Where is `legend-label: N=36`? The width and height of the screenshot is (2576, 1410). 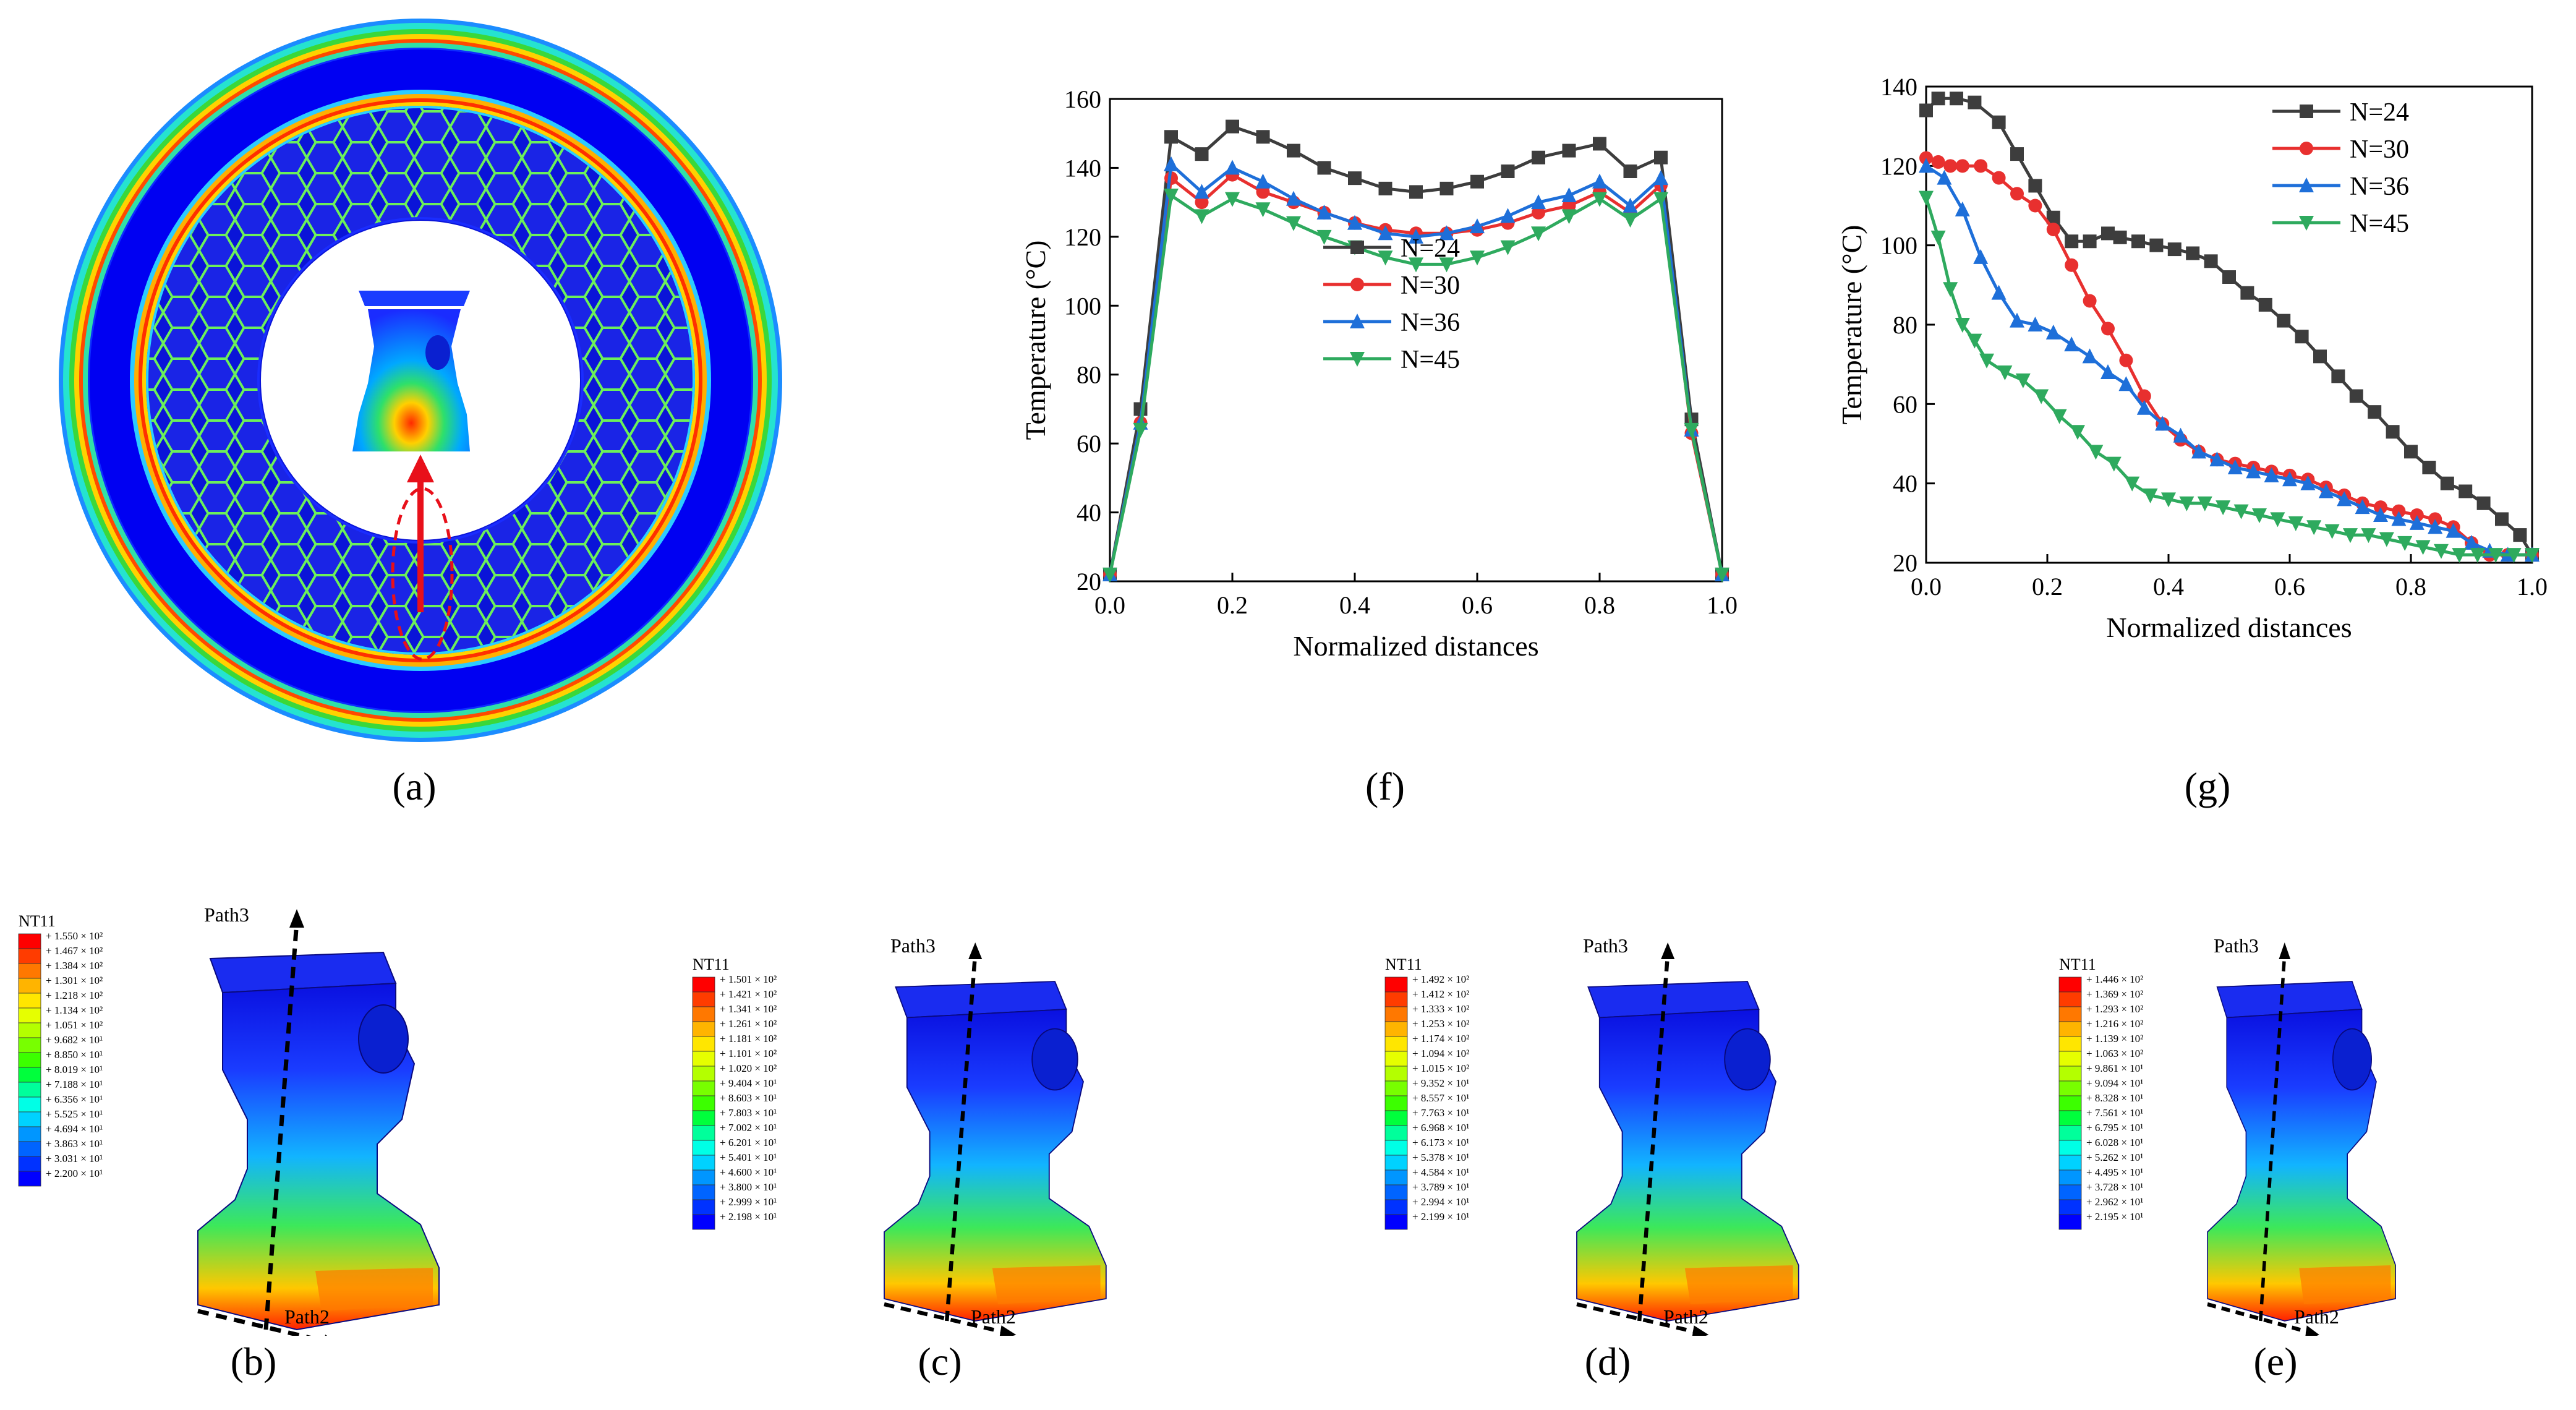
legend-label: N=36 is located at coordinates (2379, 187).